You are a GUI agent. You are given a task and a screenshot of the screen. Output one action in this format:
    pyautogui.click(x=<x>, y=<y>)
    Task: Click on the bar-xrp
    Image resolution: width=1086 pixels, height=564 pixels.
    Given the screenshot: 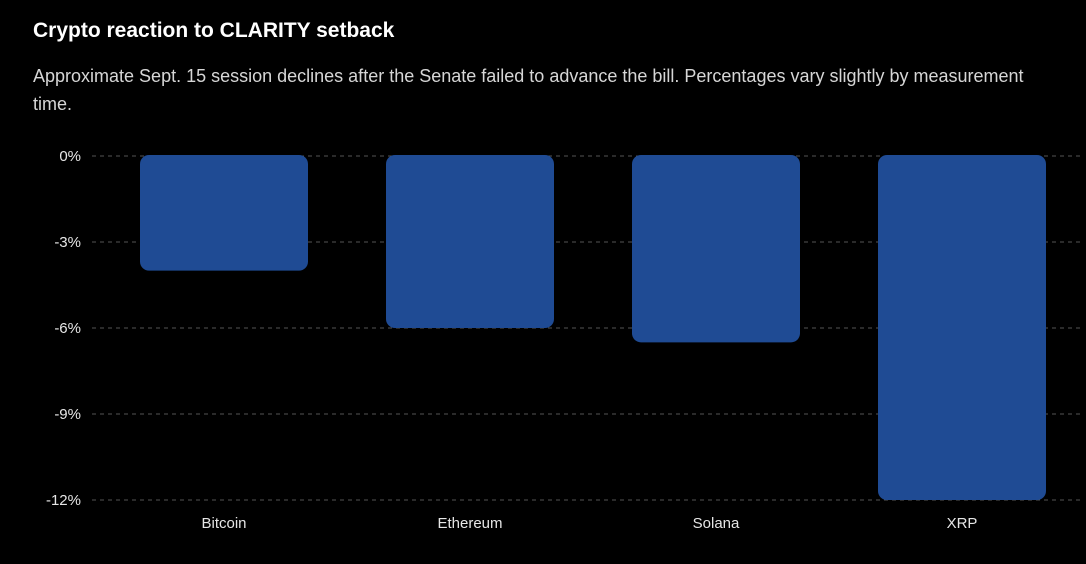 What is the action you would take?
    pyautogui.click(x=962, y=327)
    